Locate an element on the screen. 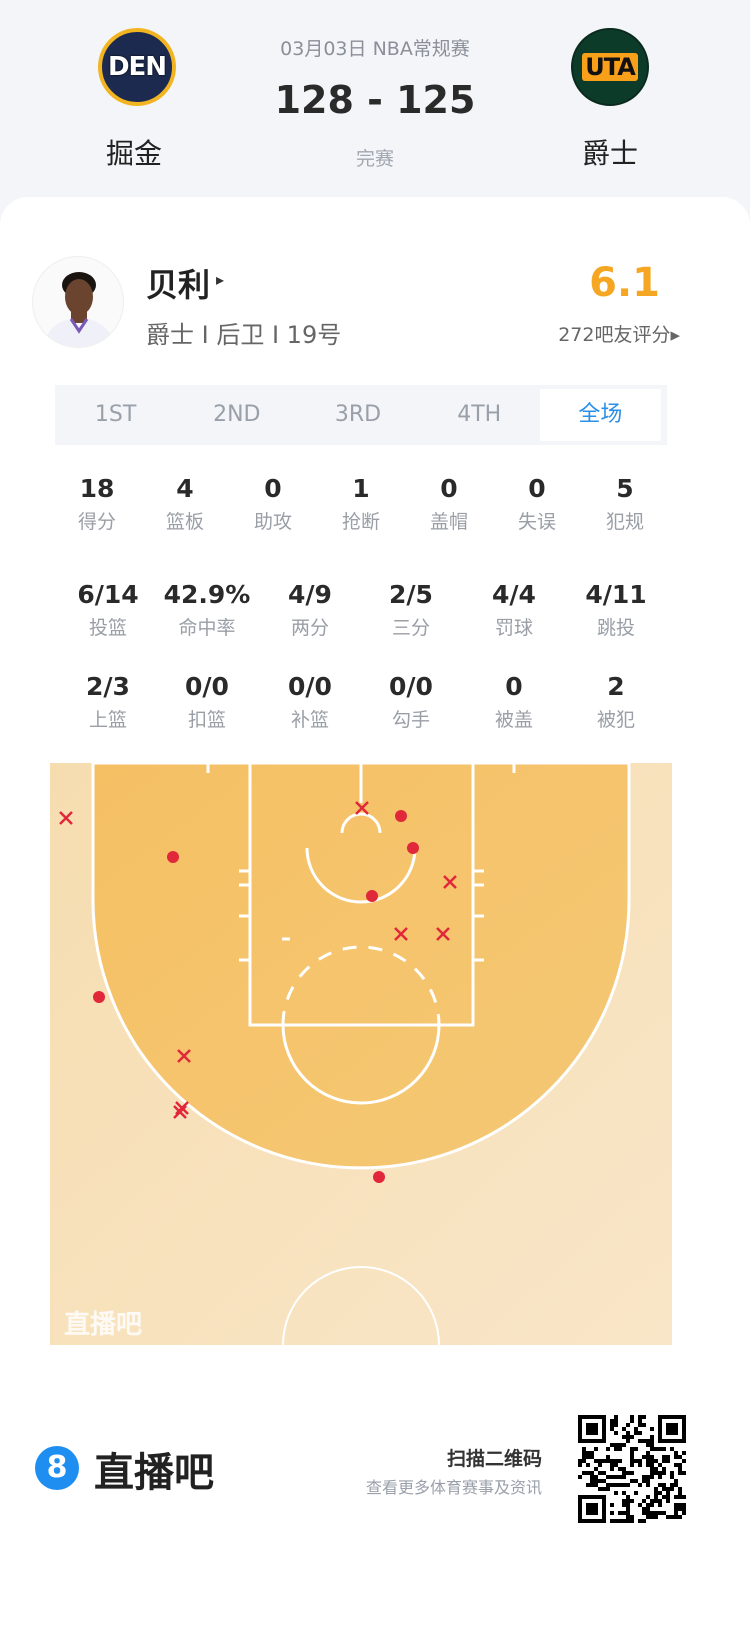  brand-name: 直播吧 is located at coordinates (154, 1473).